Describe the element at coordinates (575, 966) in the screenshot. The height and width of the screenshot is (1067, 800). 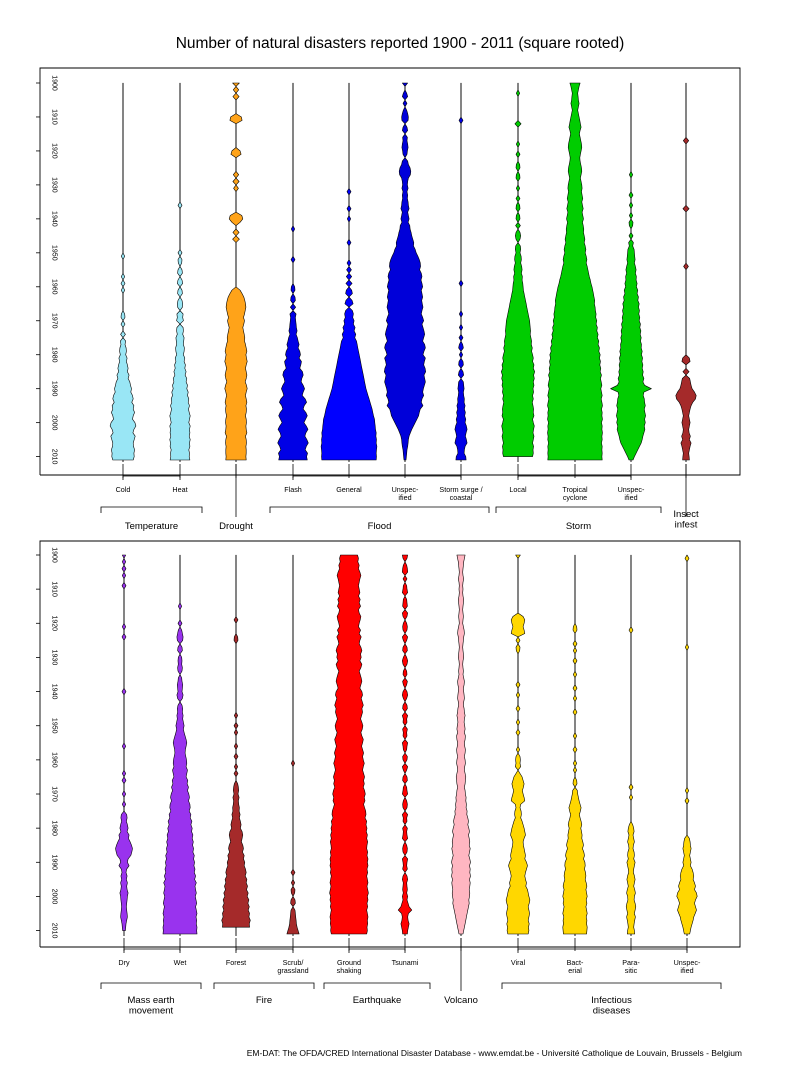
I see `series-label: Bact-erial` at that location.